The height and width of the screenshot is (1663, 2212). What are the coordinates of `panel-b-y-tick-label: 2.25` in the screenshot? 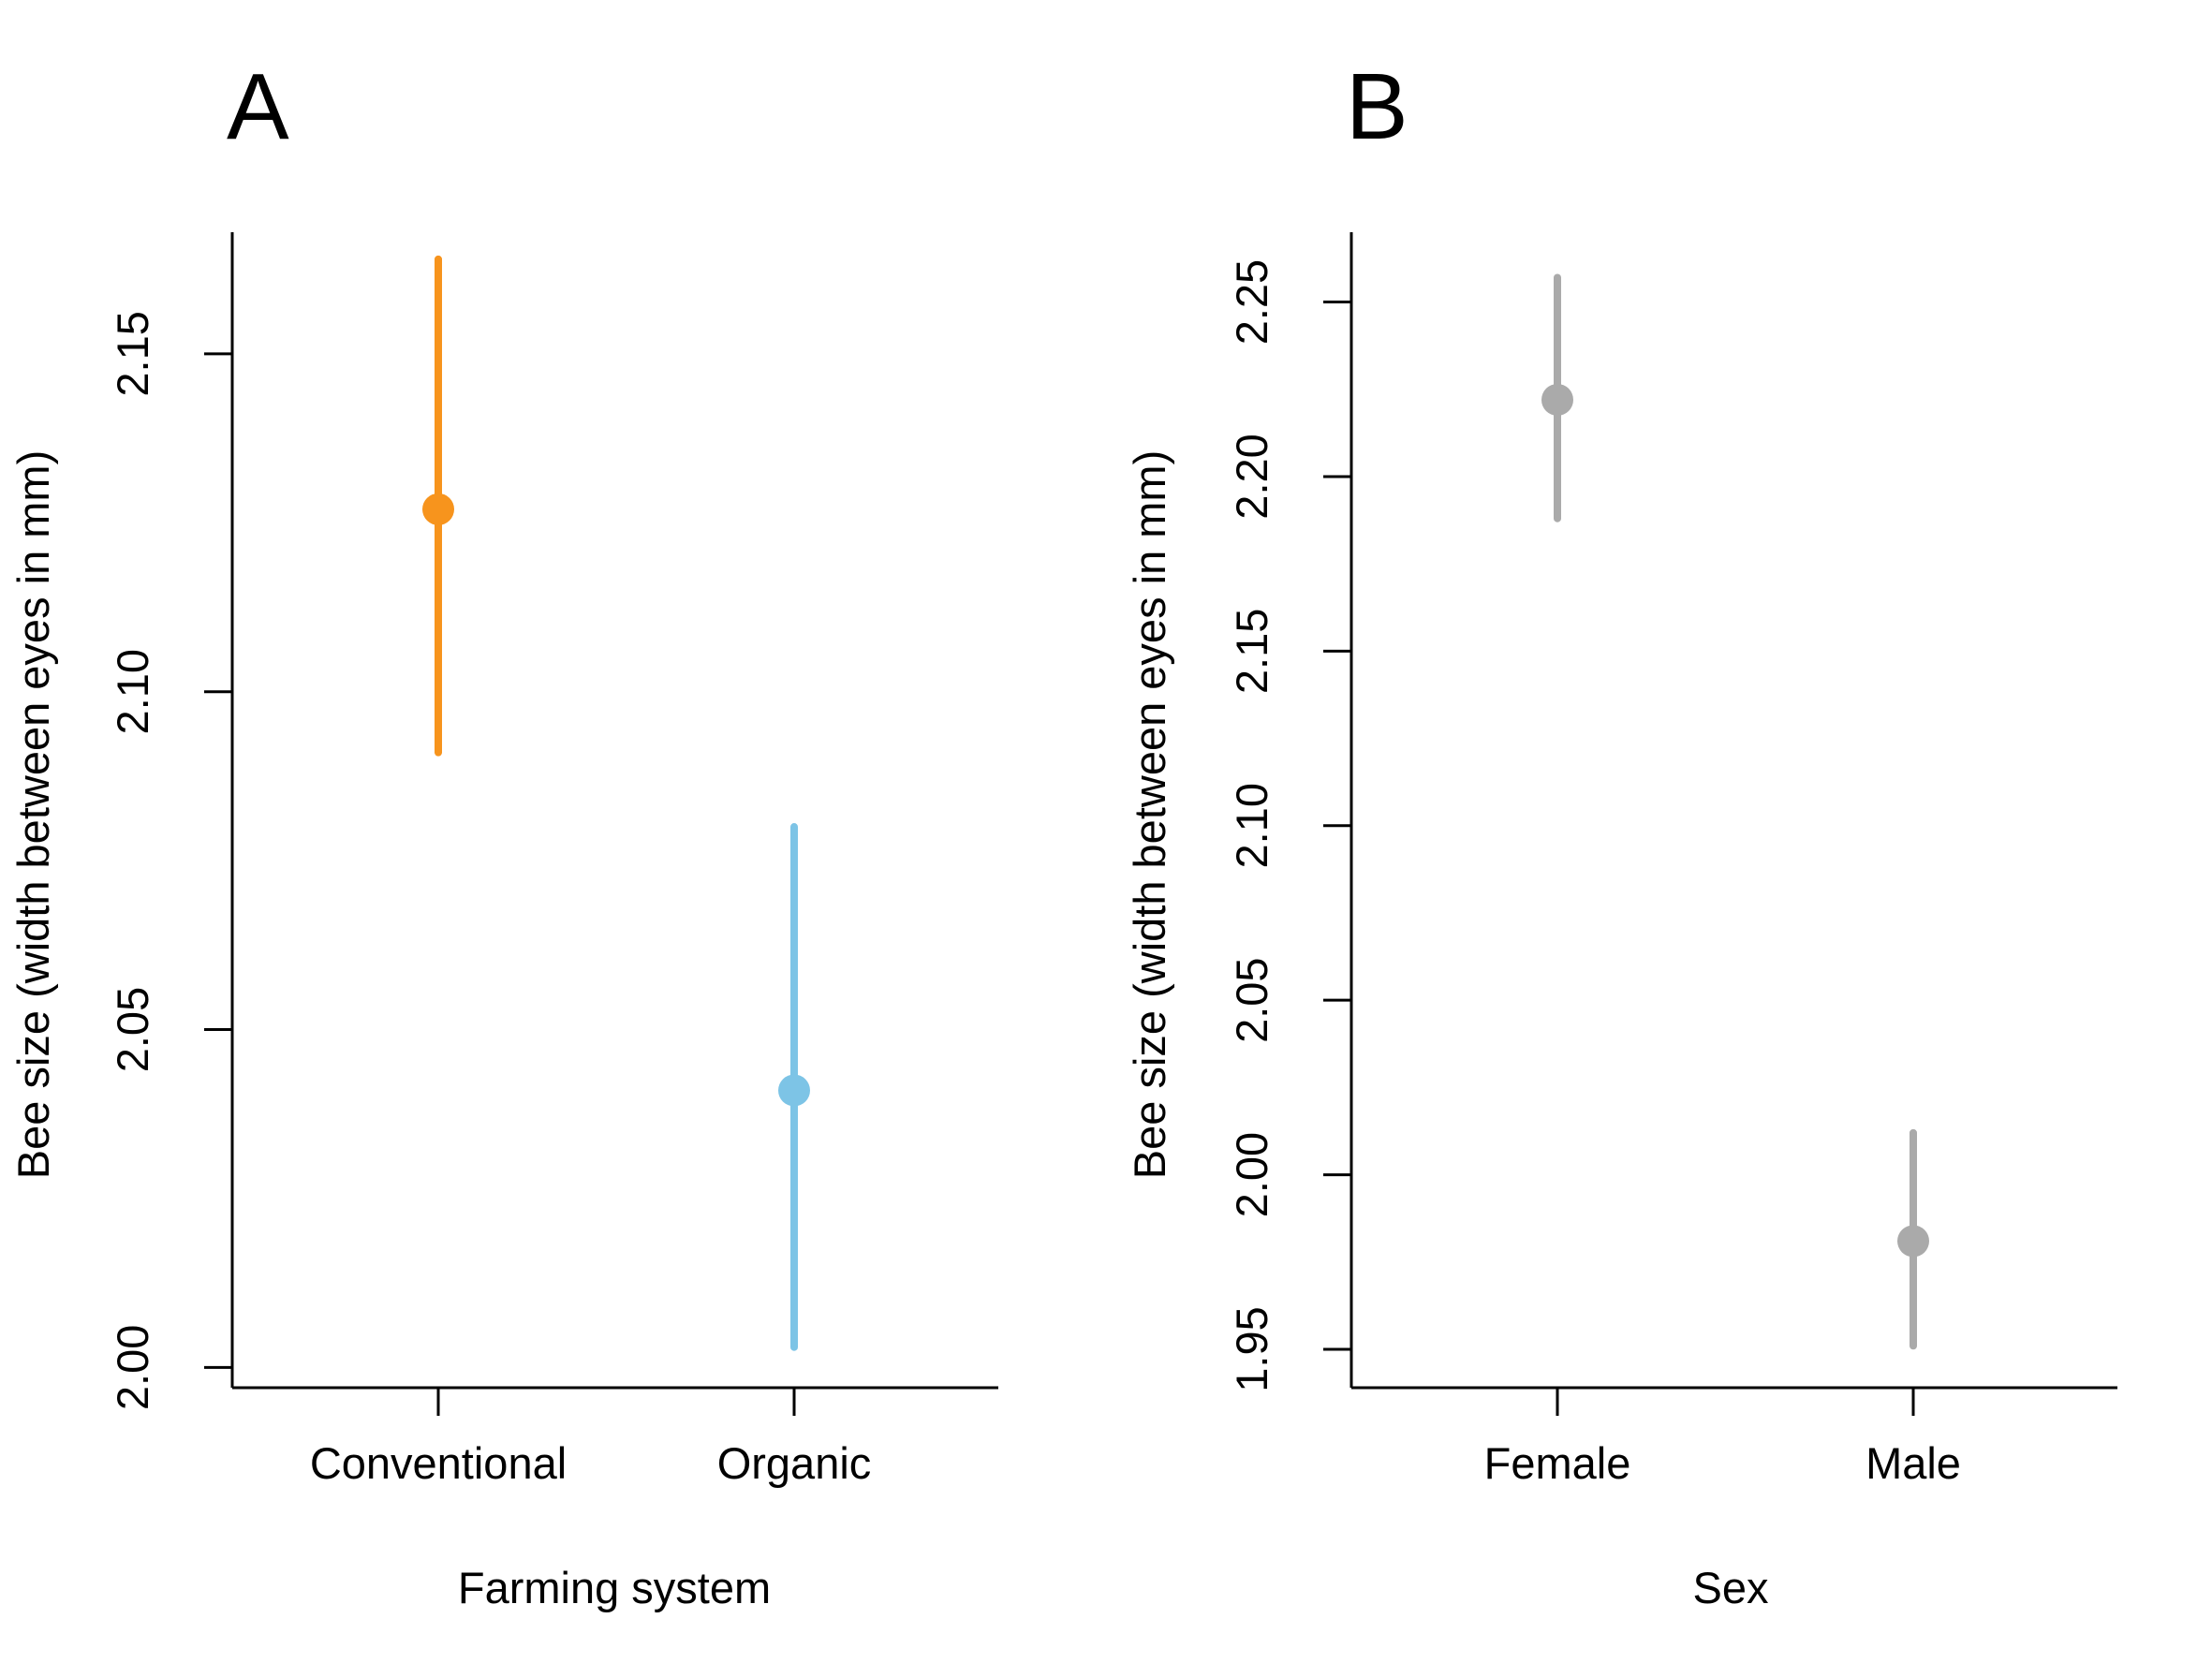 It's located at (1252, 302).